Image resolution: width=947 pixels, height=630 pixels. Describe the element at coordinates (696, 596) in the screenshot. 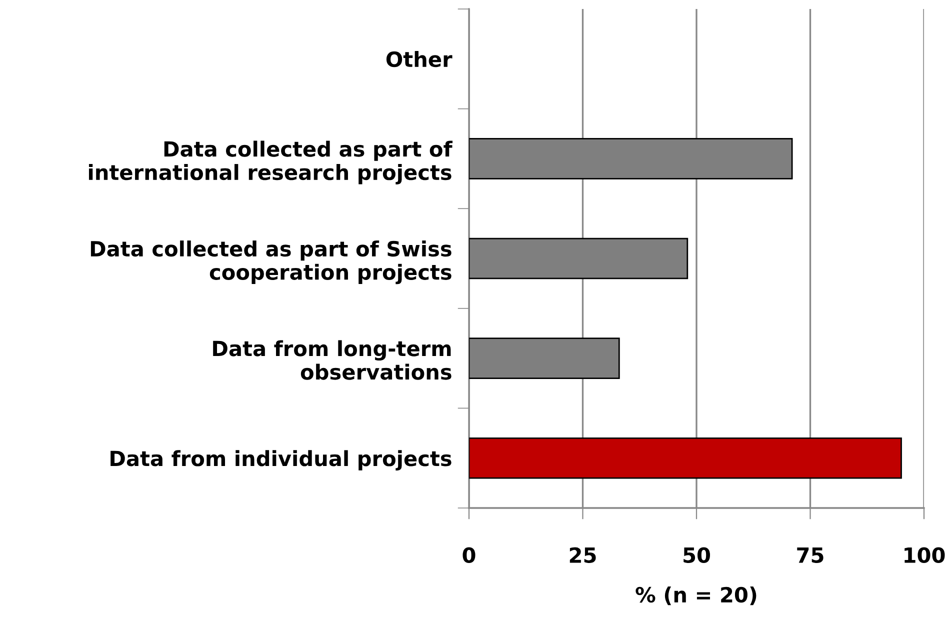

I see `x-axis-title: % (n = 20)` at that location.